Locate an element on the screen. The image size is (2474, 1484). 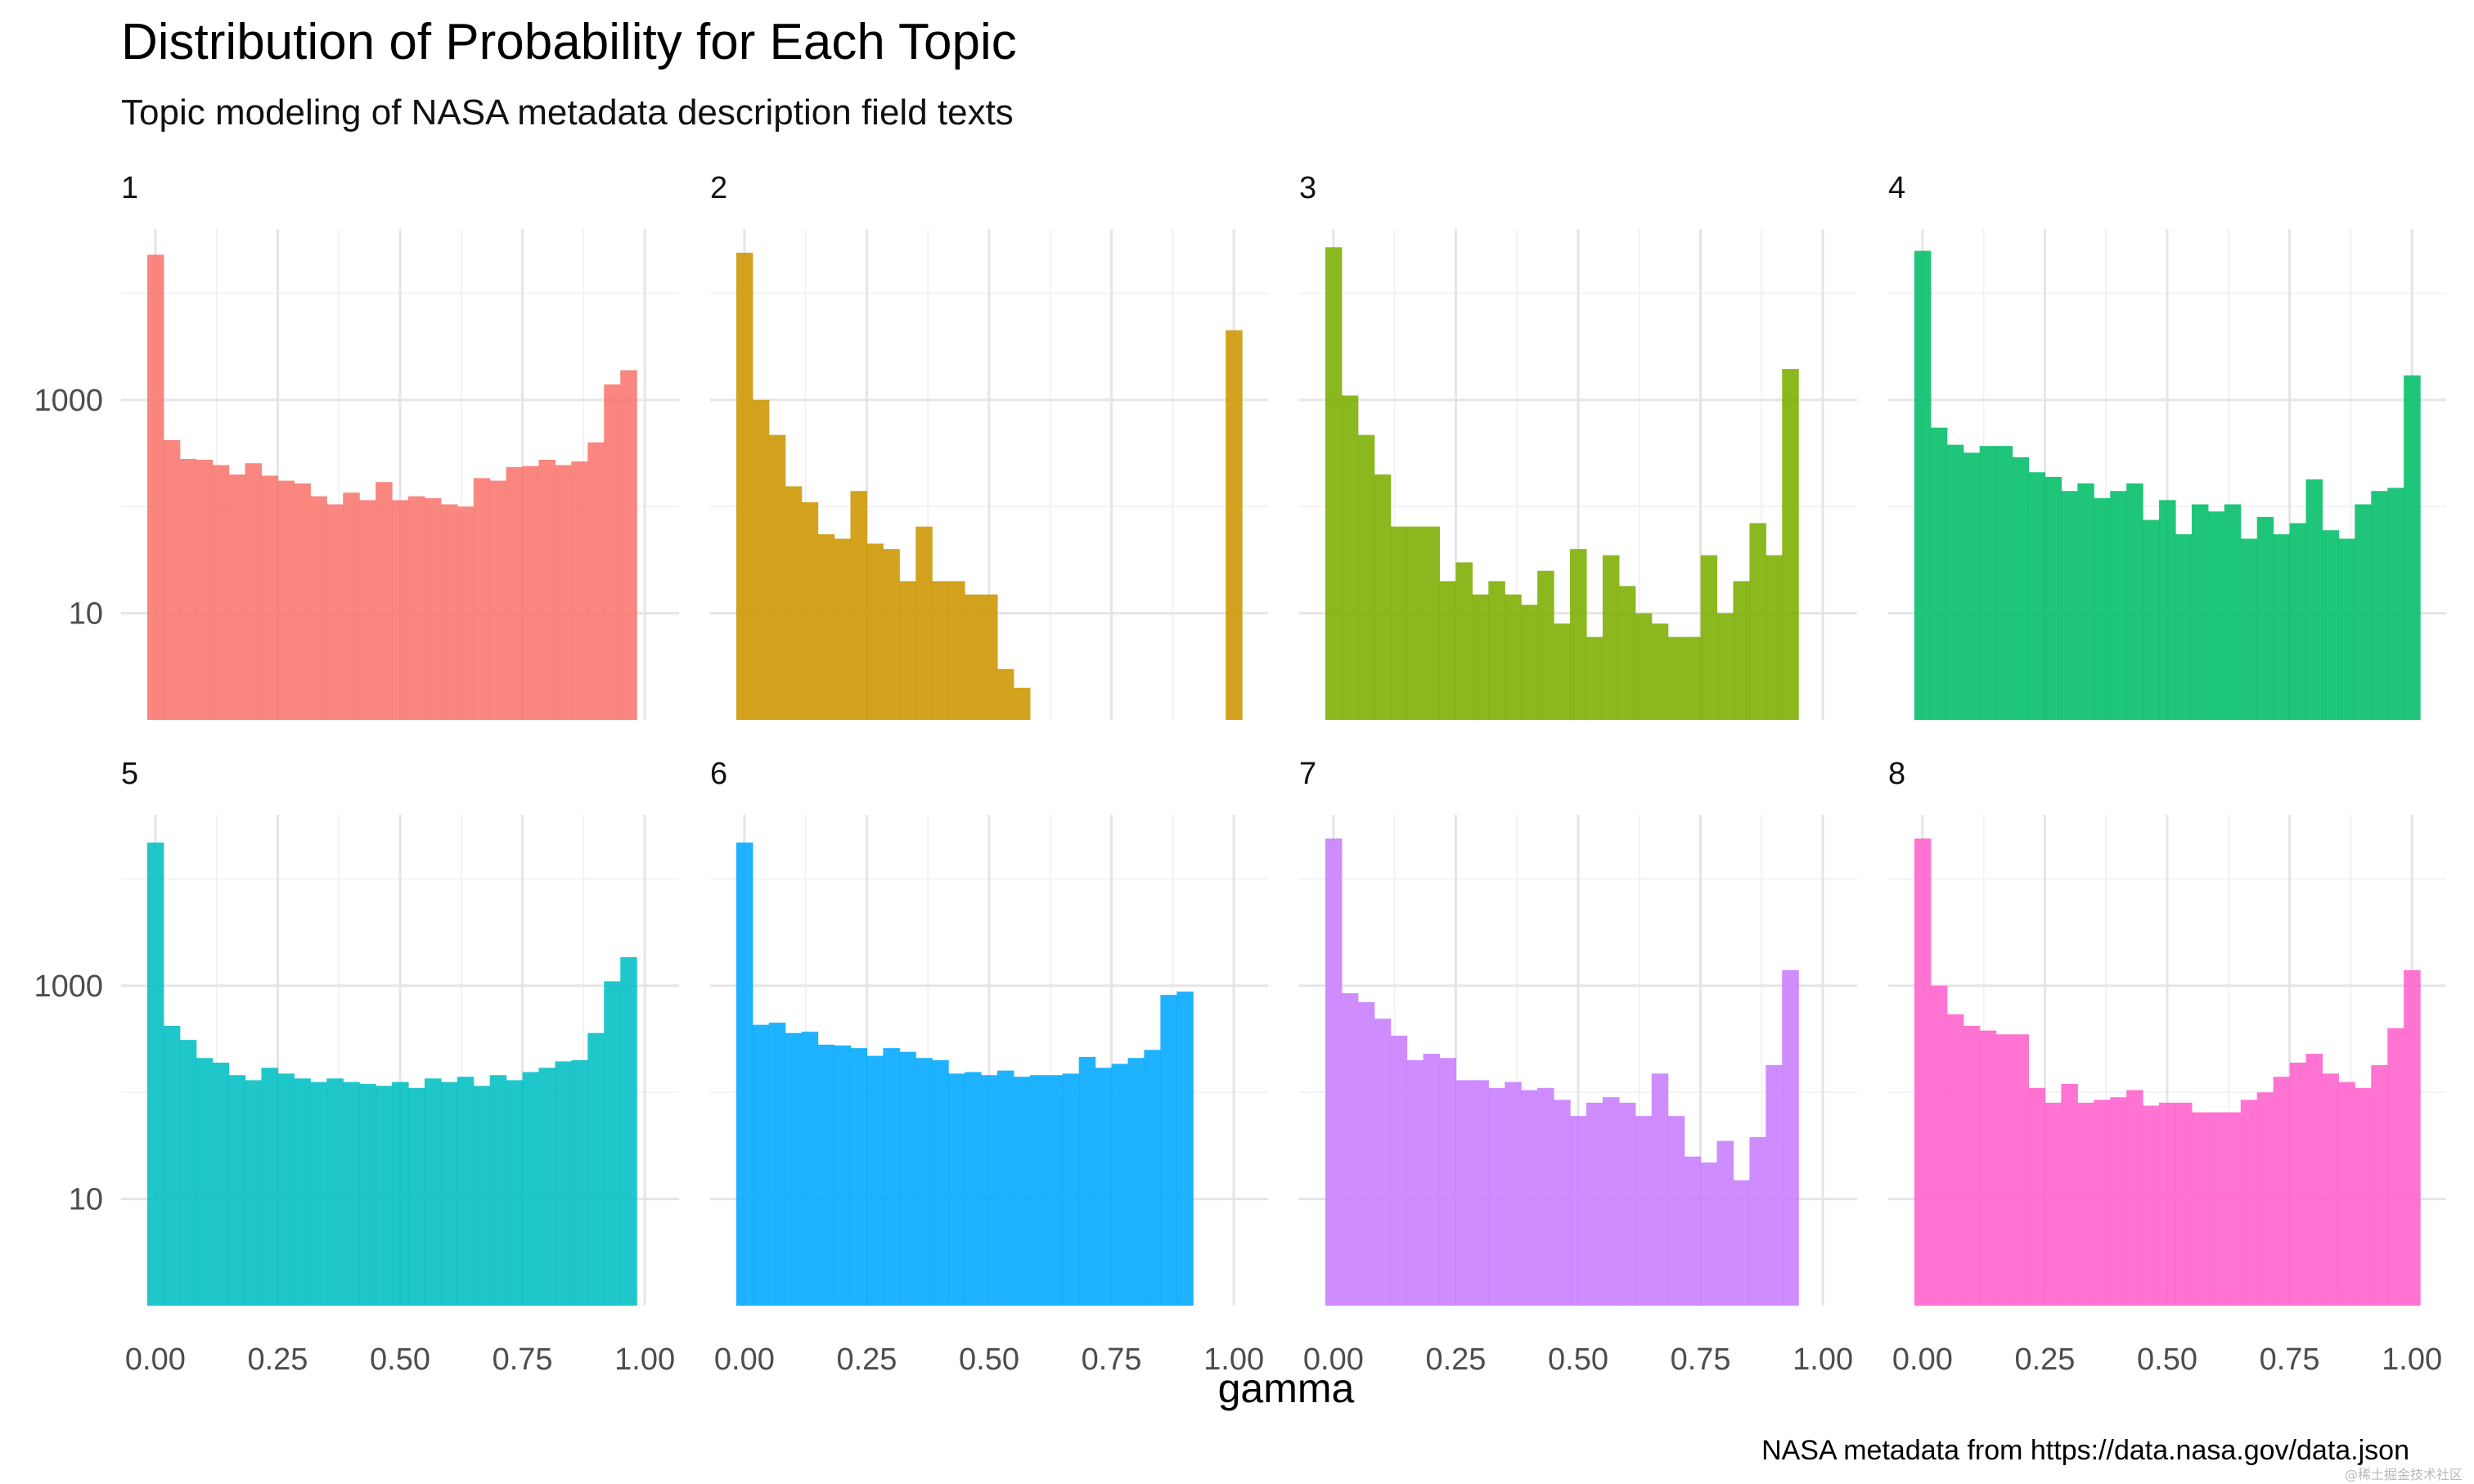
facet-label: 1 is located at coordinates (130, 188).